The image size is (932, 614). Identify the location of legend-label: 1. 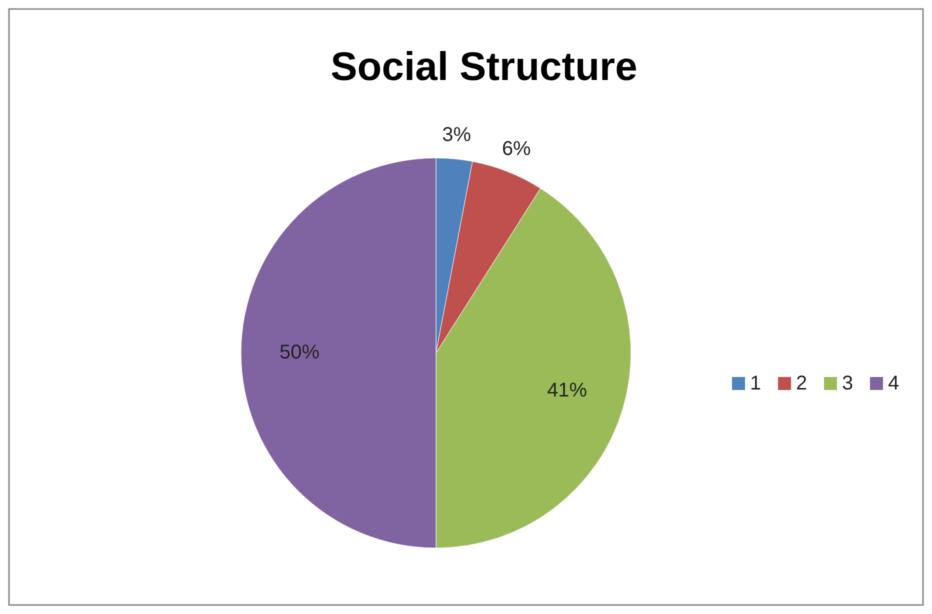
(756, 383).